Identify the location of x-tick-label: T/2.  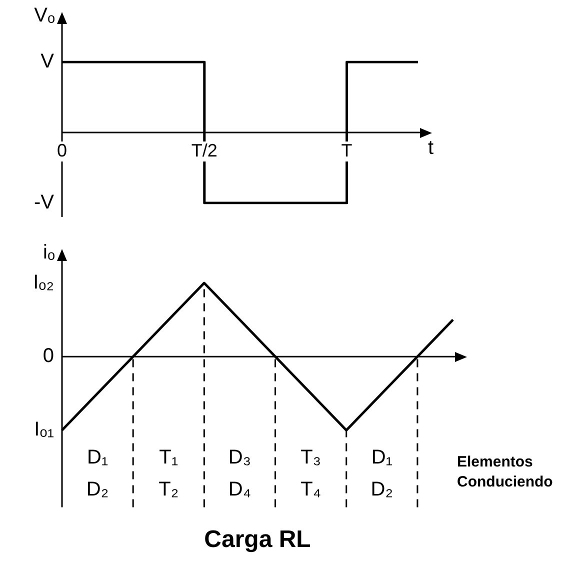
(204, 150).